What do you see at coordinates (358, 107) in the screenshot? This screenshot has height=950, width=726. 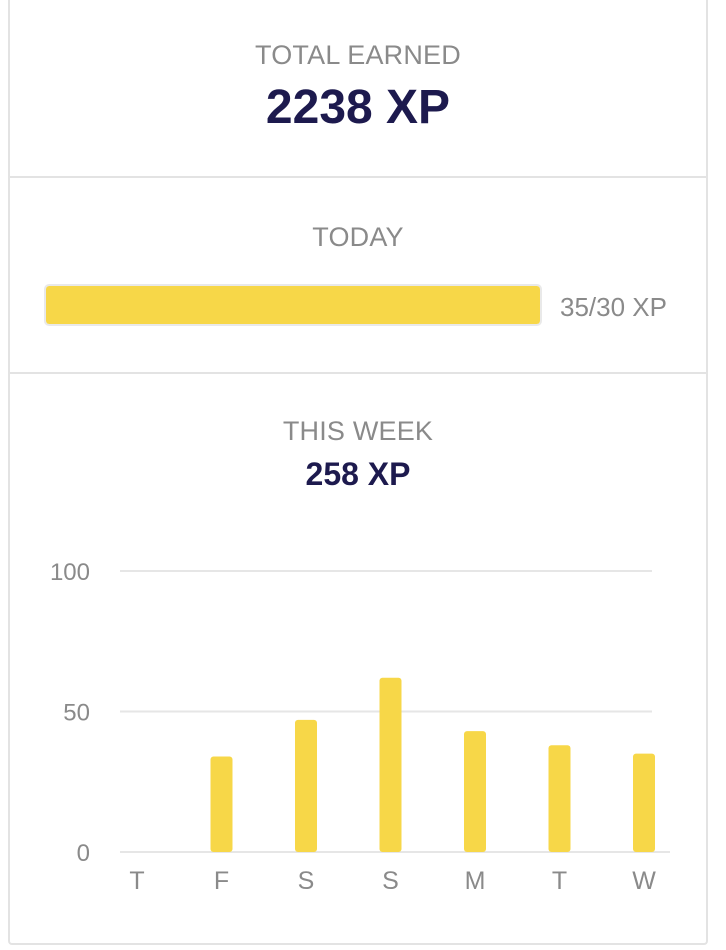 I see `total-earned-value: 2238 XP` at bounding box center [358, 107].